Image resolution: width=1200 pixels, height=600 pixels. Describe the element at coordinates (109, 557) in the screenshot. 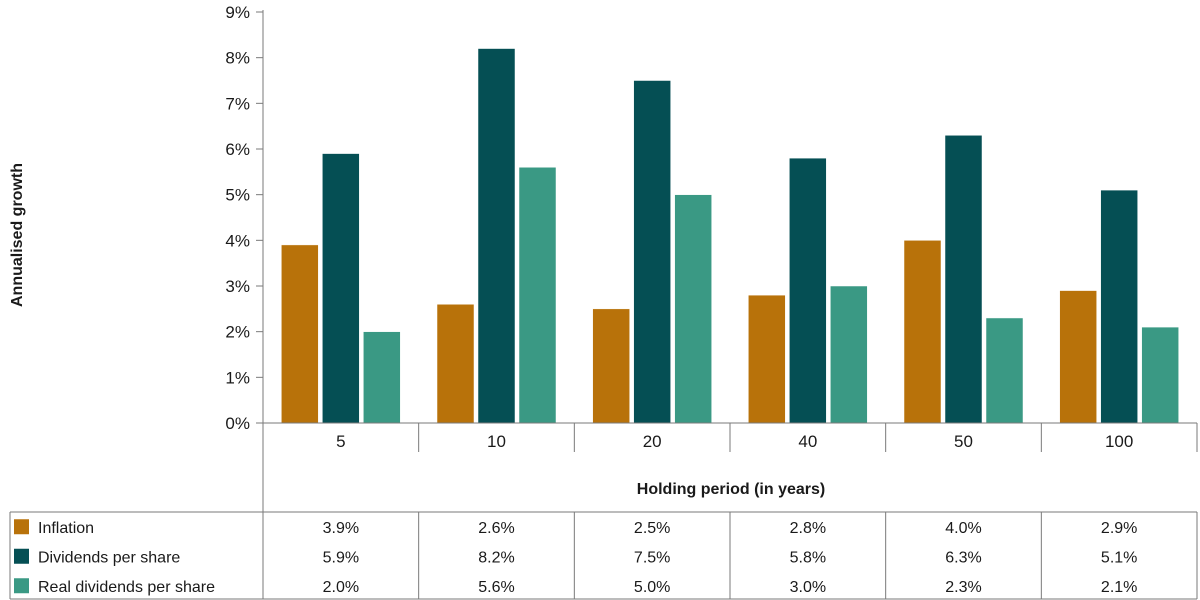

I see `legend-label: Dividends per share` at that location.